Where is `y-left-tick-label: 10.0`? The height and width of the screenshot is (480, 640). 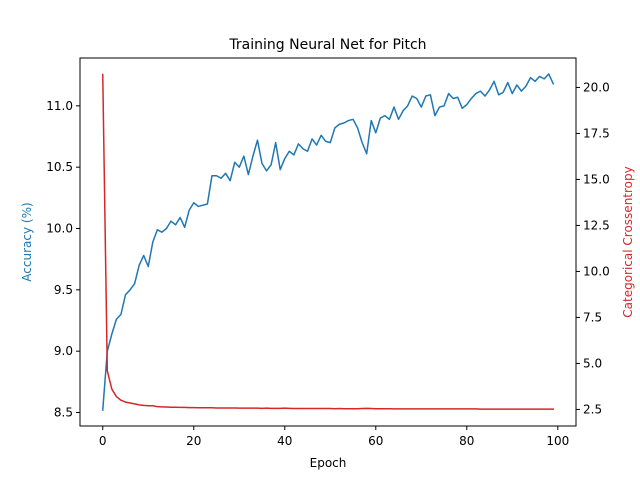 y-left-tick-label: 10.0 is located at coordinates (59, 229).